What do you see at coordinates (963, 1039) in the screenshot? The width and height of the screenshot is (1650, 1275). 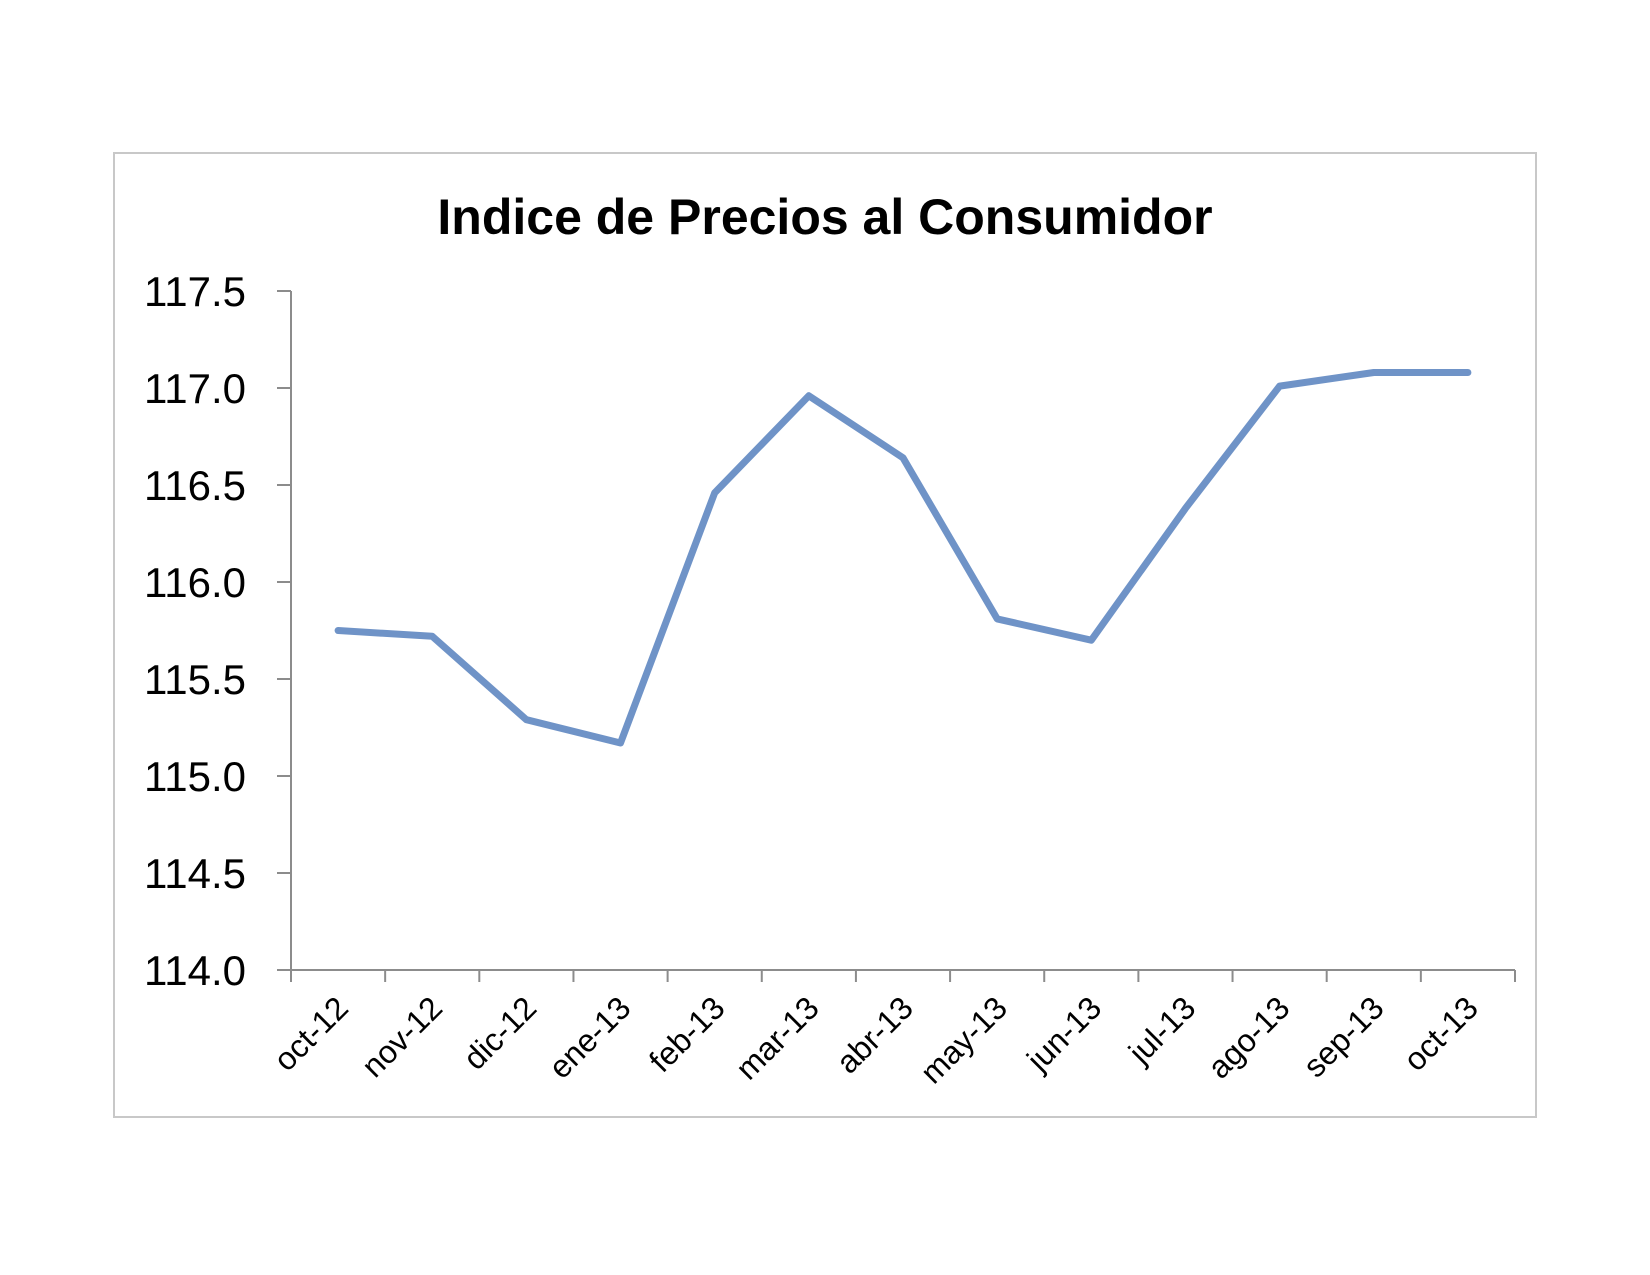 I see `x-tick-label: may-13` at bounding box center [963, 1039].